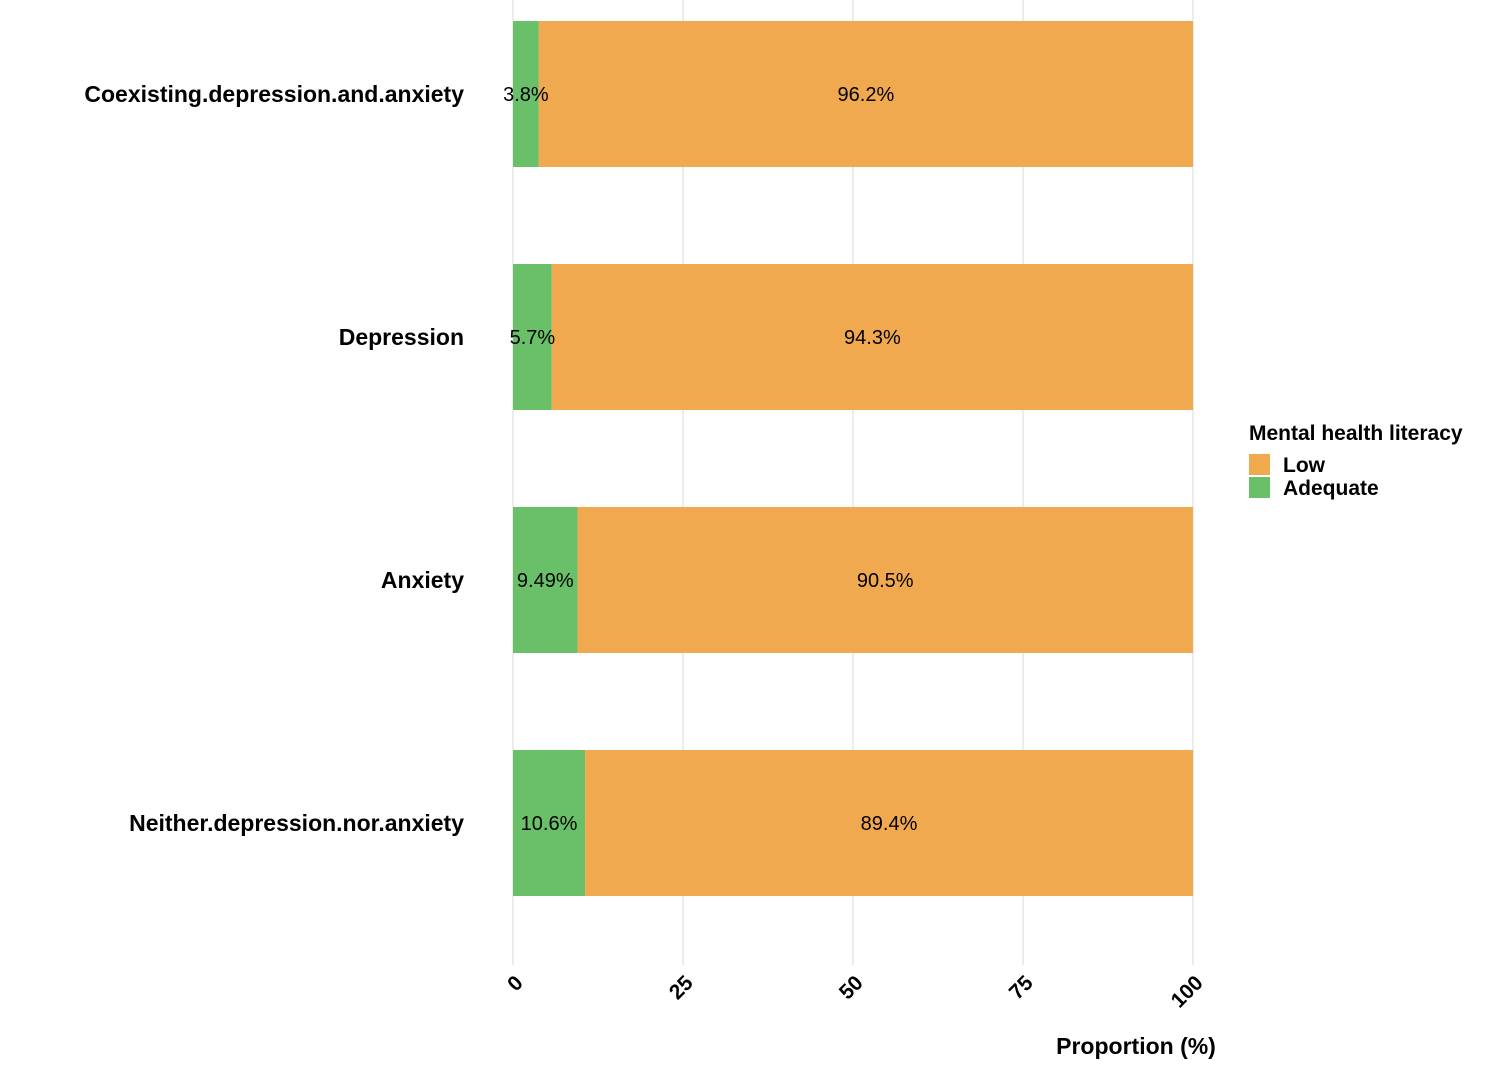  Describe the element at coordinates (1356, 433) in the screenshot. I see `legend-title: Mental health literacy` at that location.